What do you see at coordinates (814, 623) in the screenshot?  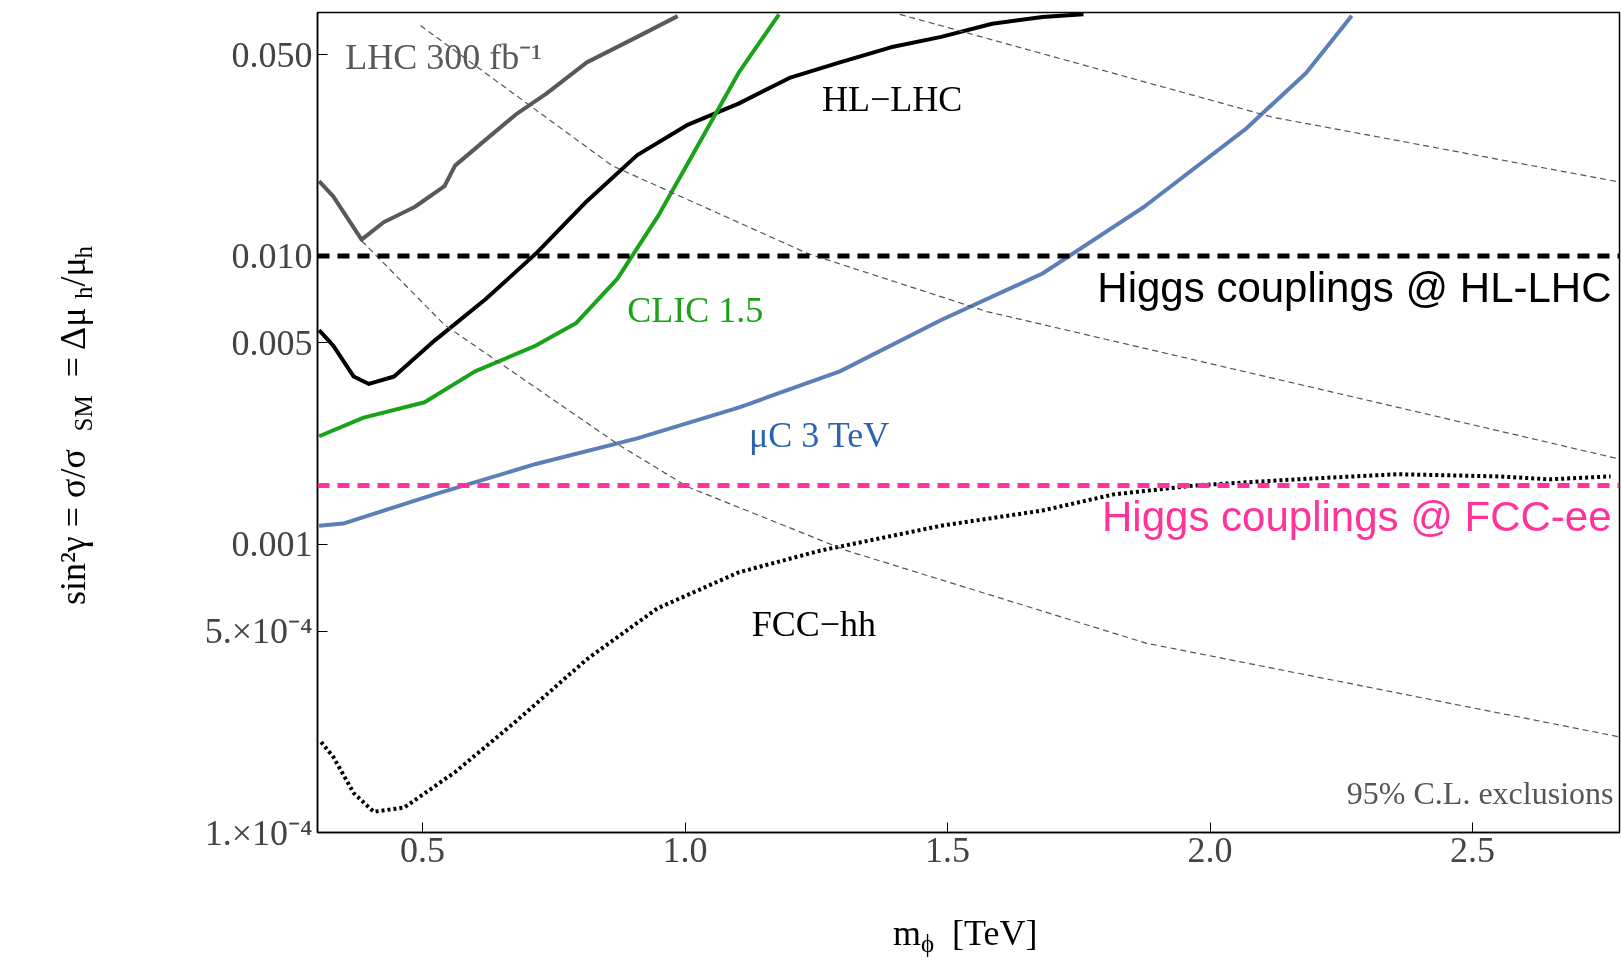 I see `series-label: FCC−hh` at bounding box center [814, 623].